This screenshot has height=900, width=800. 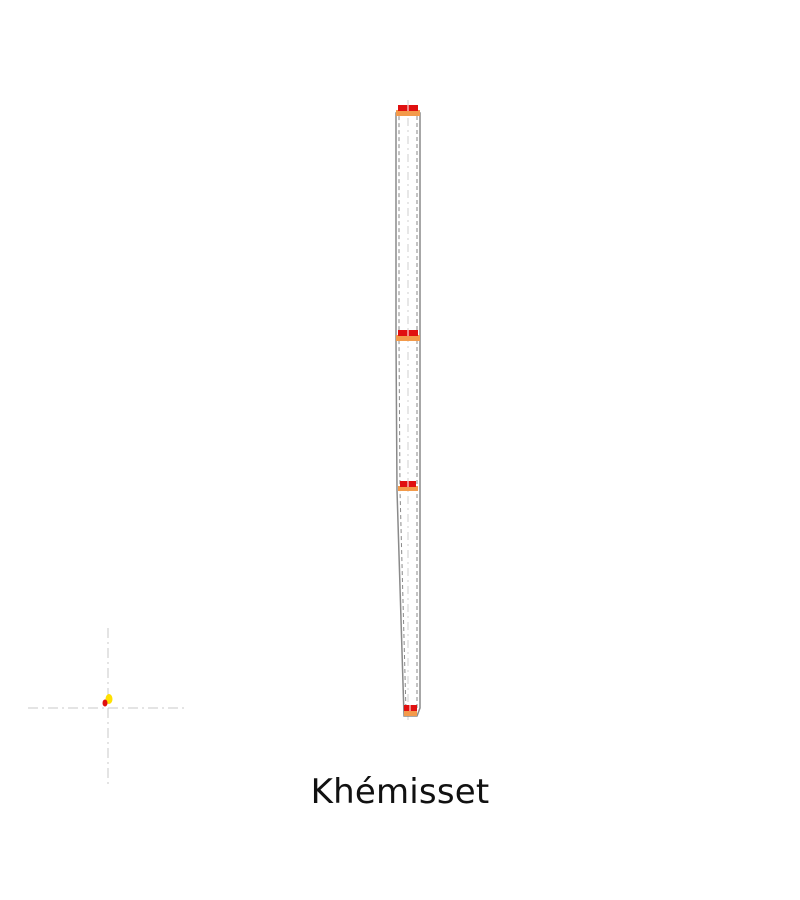 What do you see at coordinates (408, 335) in the screenshot?
I see `marker-upper` at bounding box center [408, 335].